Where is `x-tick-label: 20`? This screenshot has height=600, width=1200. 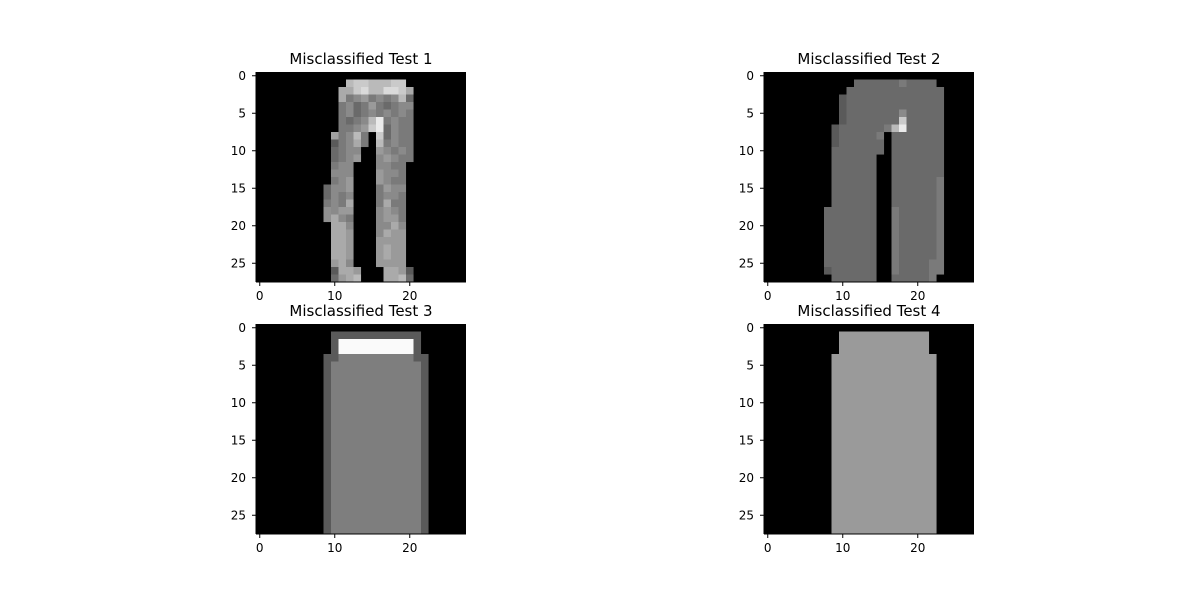 x-tick-label: 20 is located at coordinates (409, 548).